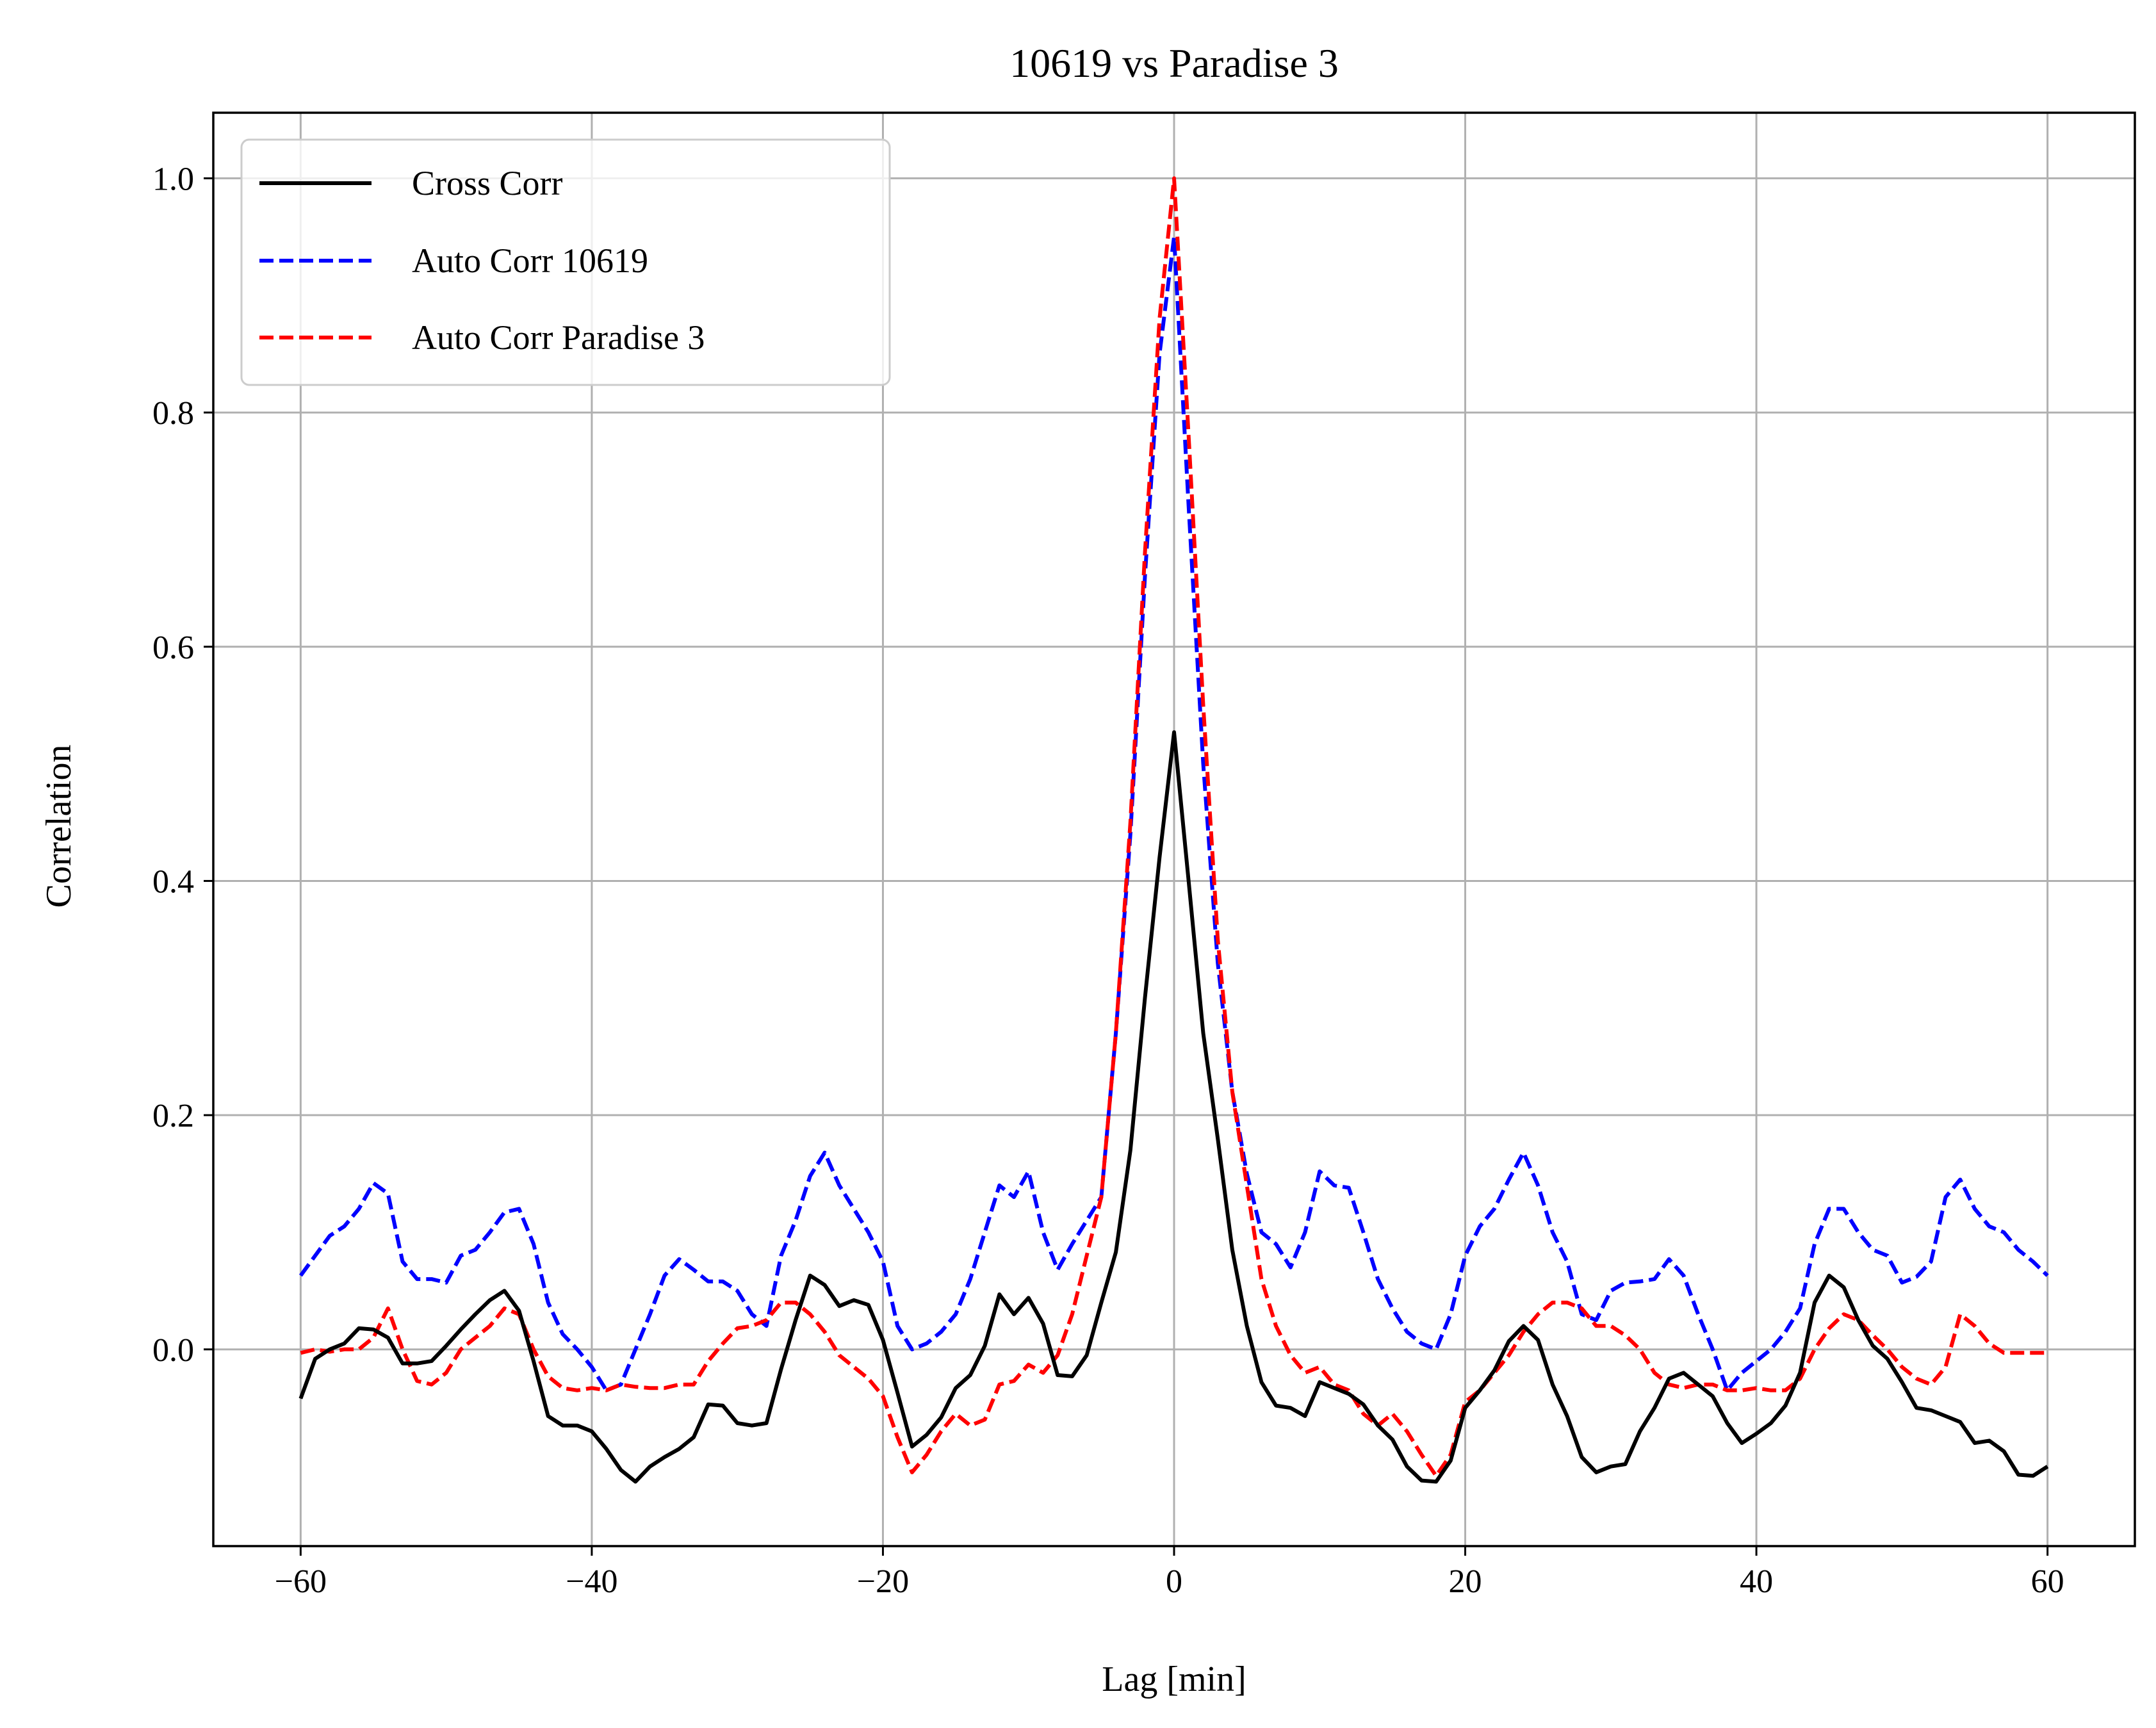  Describe the element at coordinates (591, 1581) in the screenshot. I see `x-tick-label: −40` at that location.